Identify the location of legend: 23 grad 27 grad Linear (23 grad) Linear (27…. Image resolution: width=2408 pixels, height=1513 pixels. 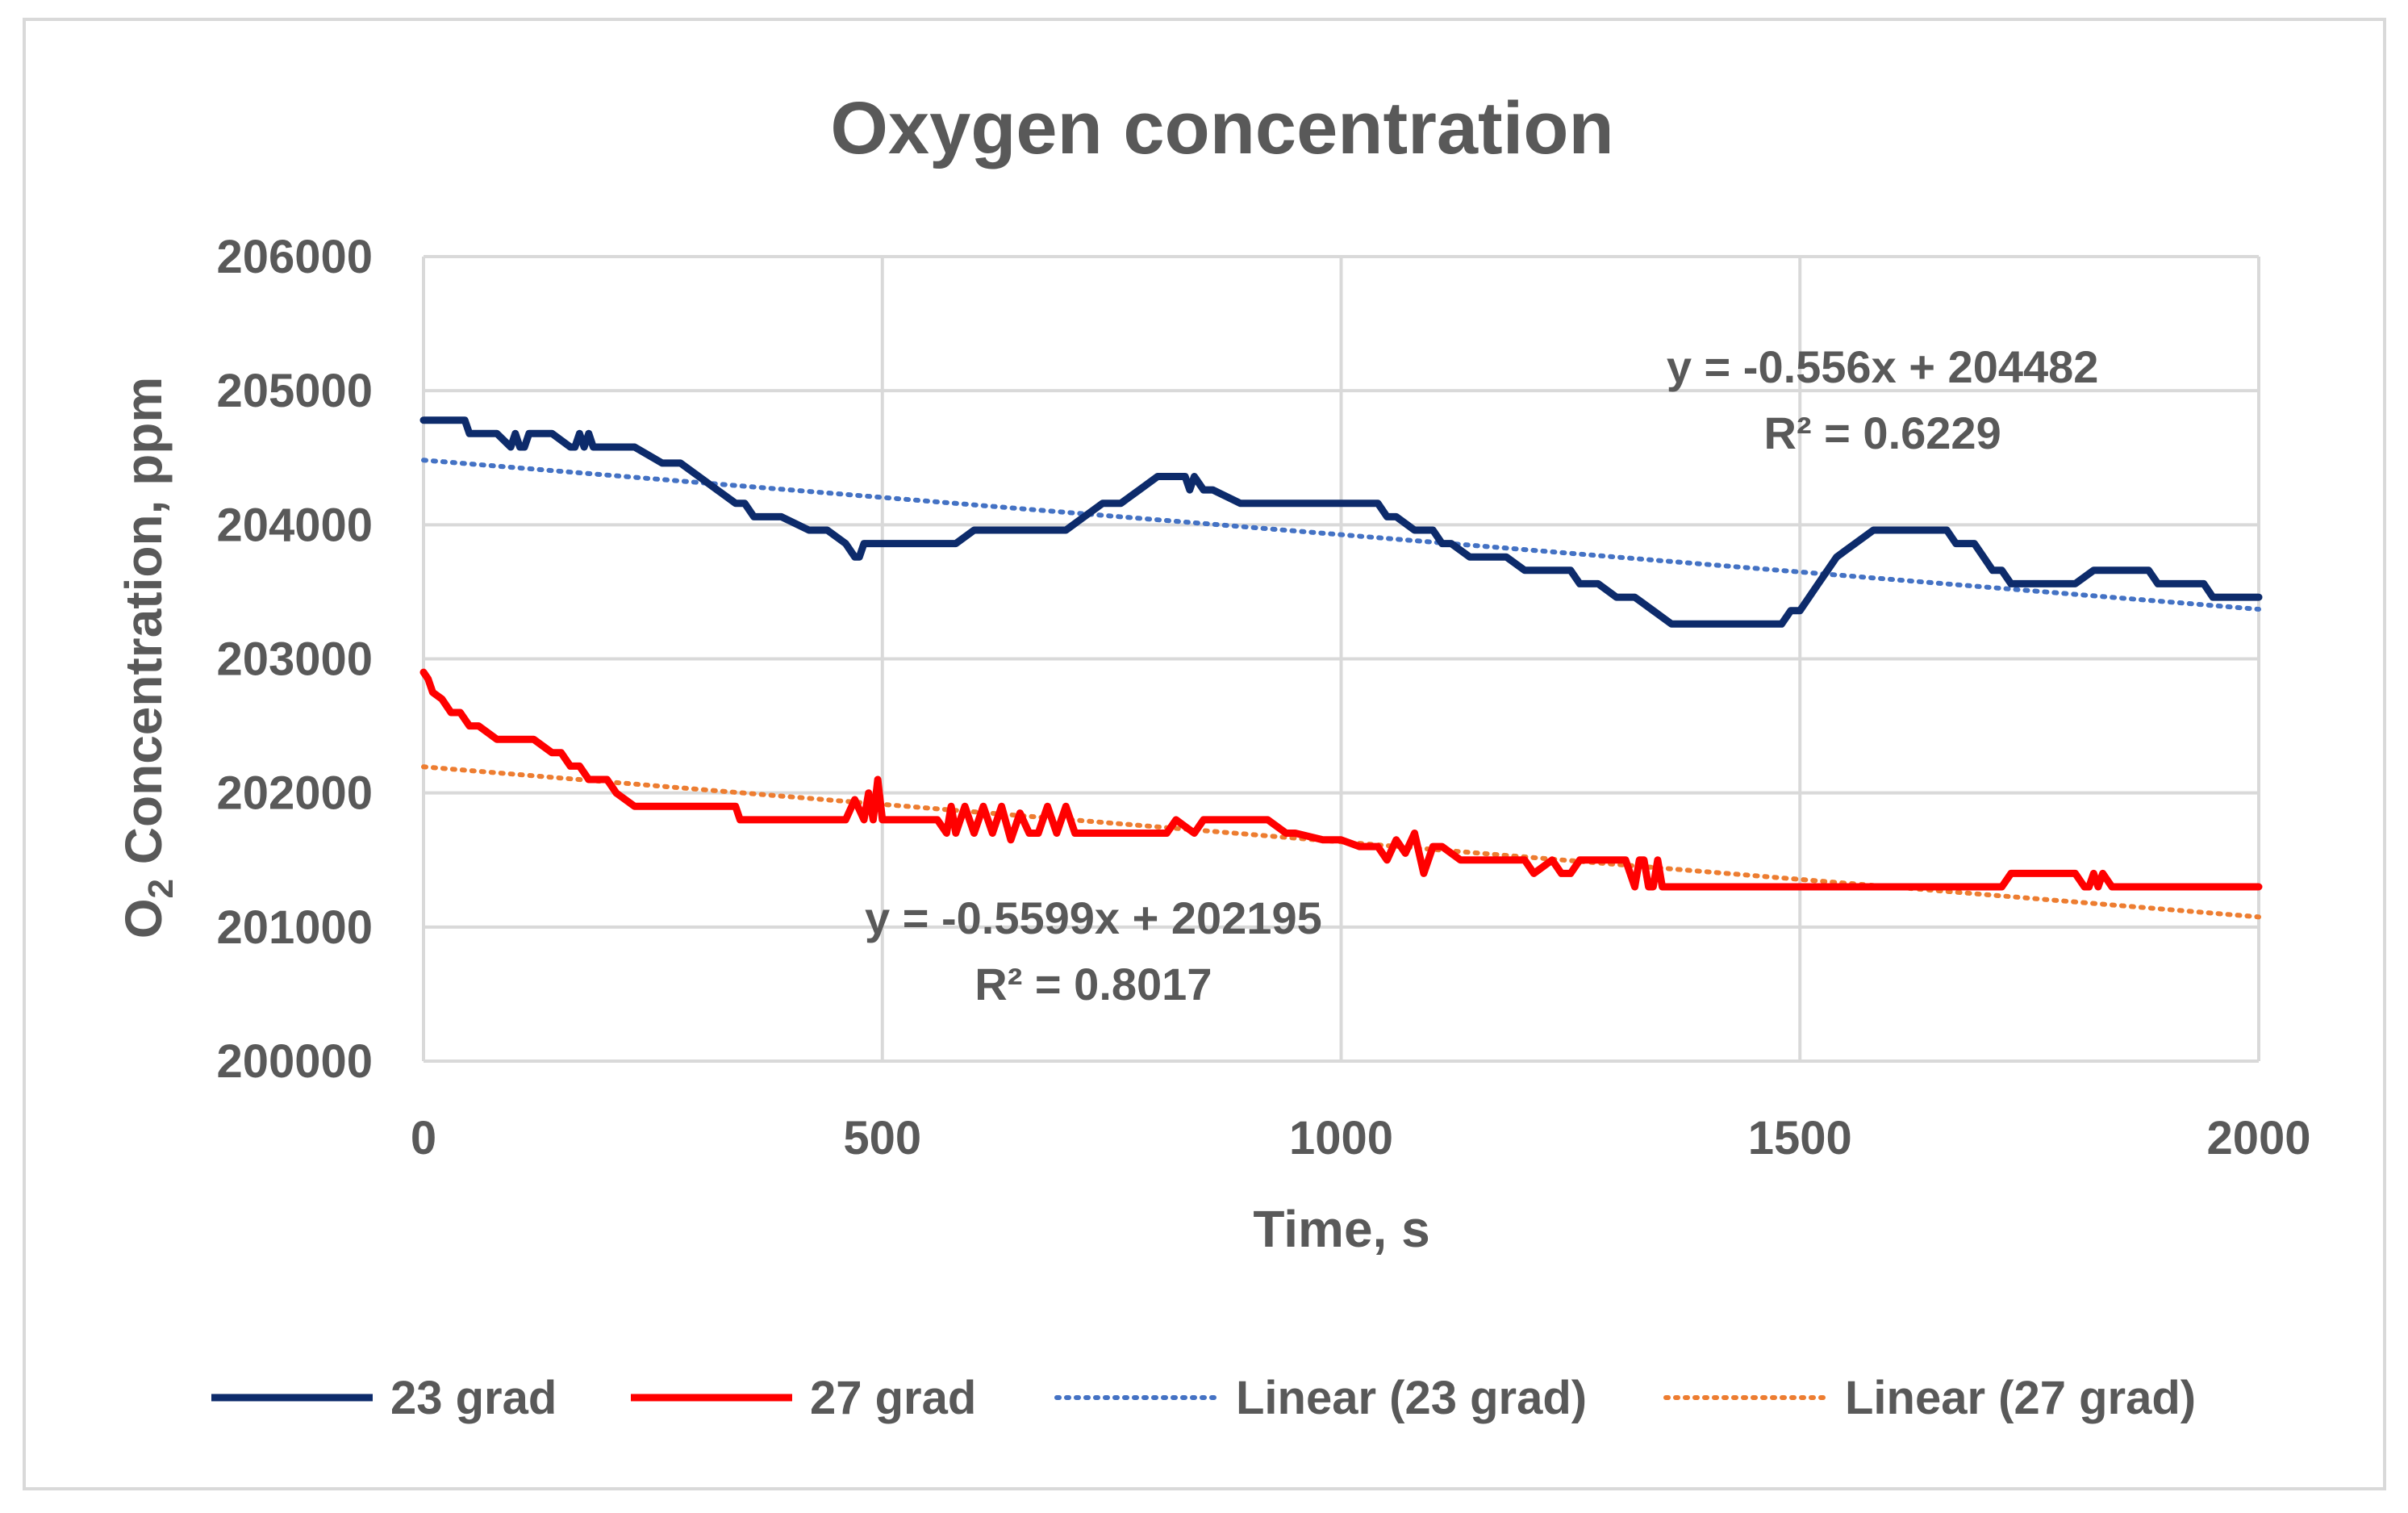
(1203, 1398).